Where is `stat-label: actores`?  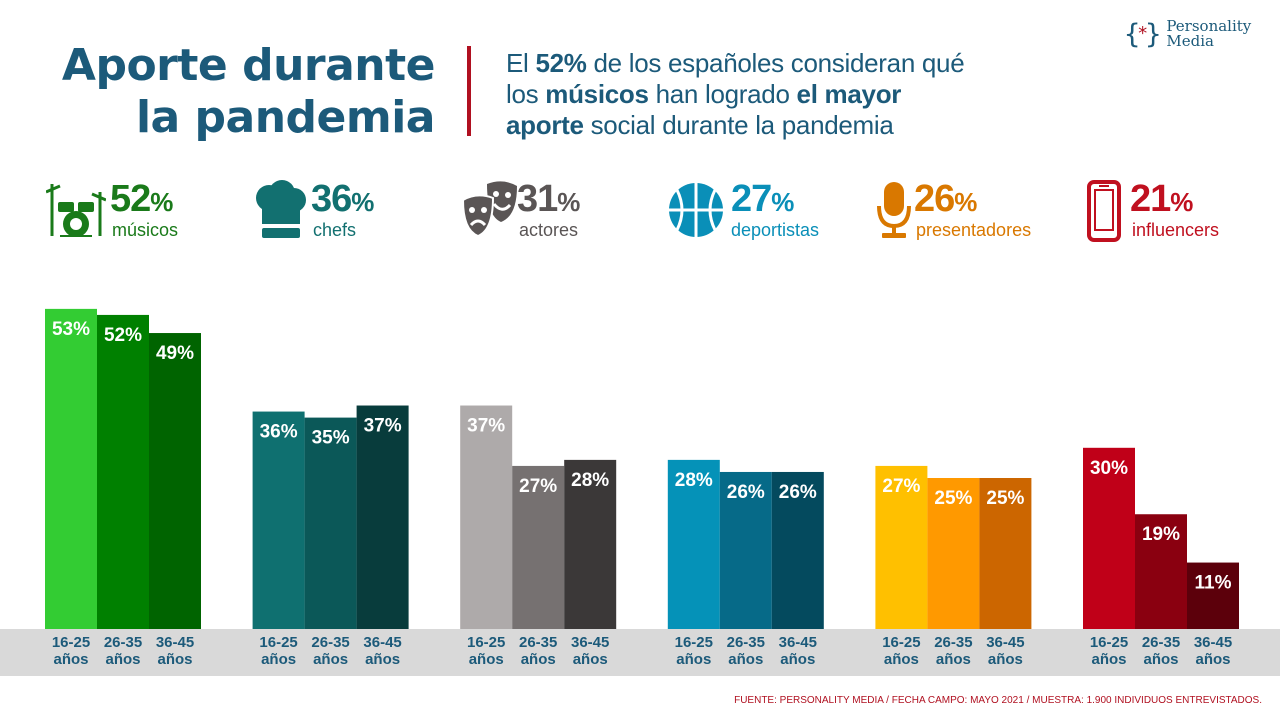 stat-label: actores is located at coordinates (549, 230).